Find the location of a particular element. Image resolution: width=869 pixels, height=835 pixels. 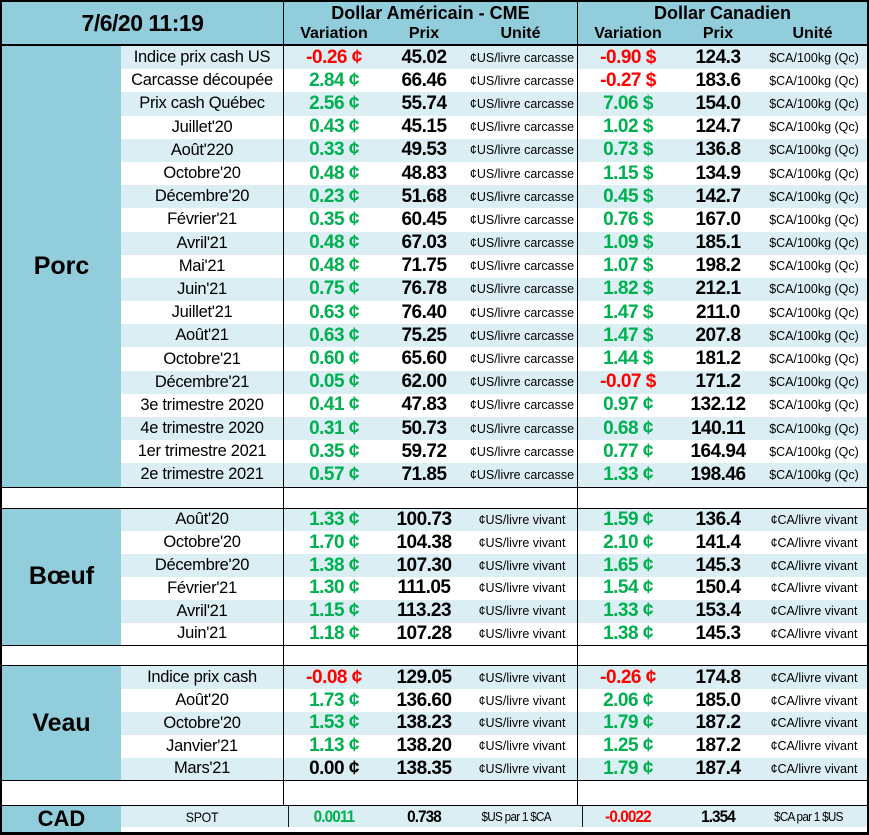

cad-variation-cell: 1.59 ¢ is located at coordinates (627, 520).